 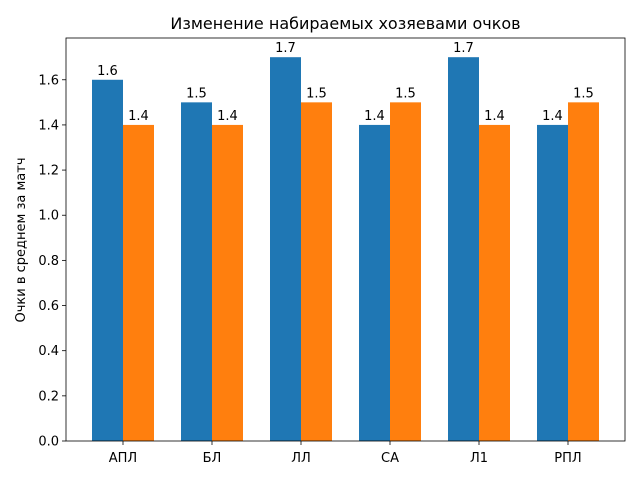 What do you see at coordinates (212, 458) in the screenshot?
I see `x-tick-label: БЛ` at bounding box center [212, 458].